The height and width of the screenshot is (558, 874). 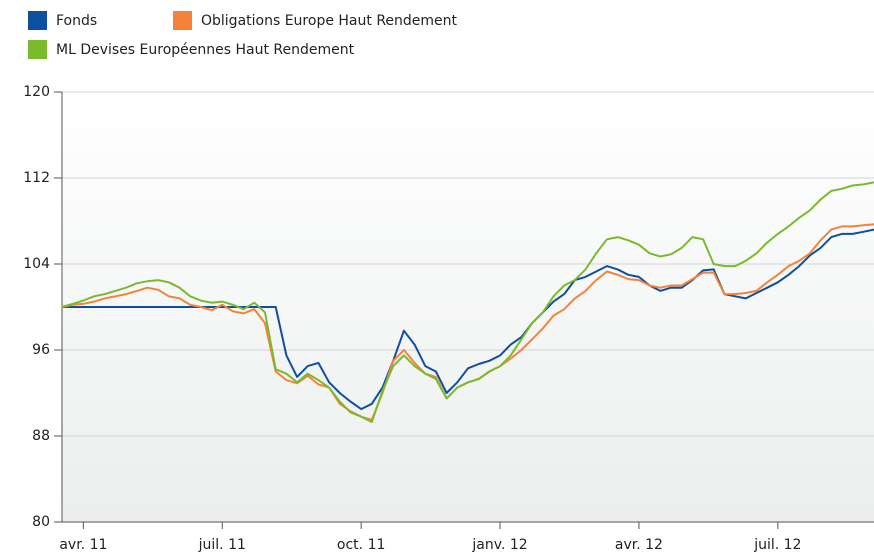 I want to click on y-tick-label: 88, so click(x=41, y=436).